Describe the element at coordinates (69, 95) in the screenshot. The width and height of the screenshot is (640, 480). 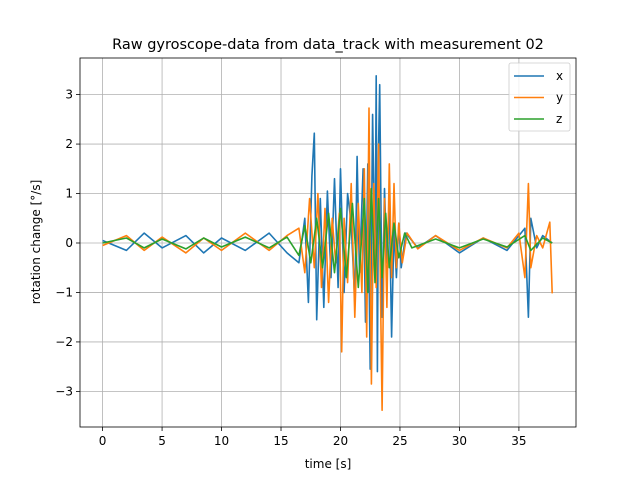
I see `y-tick-label: 3` at that location.